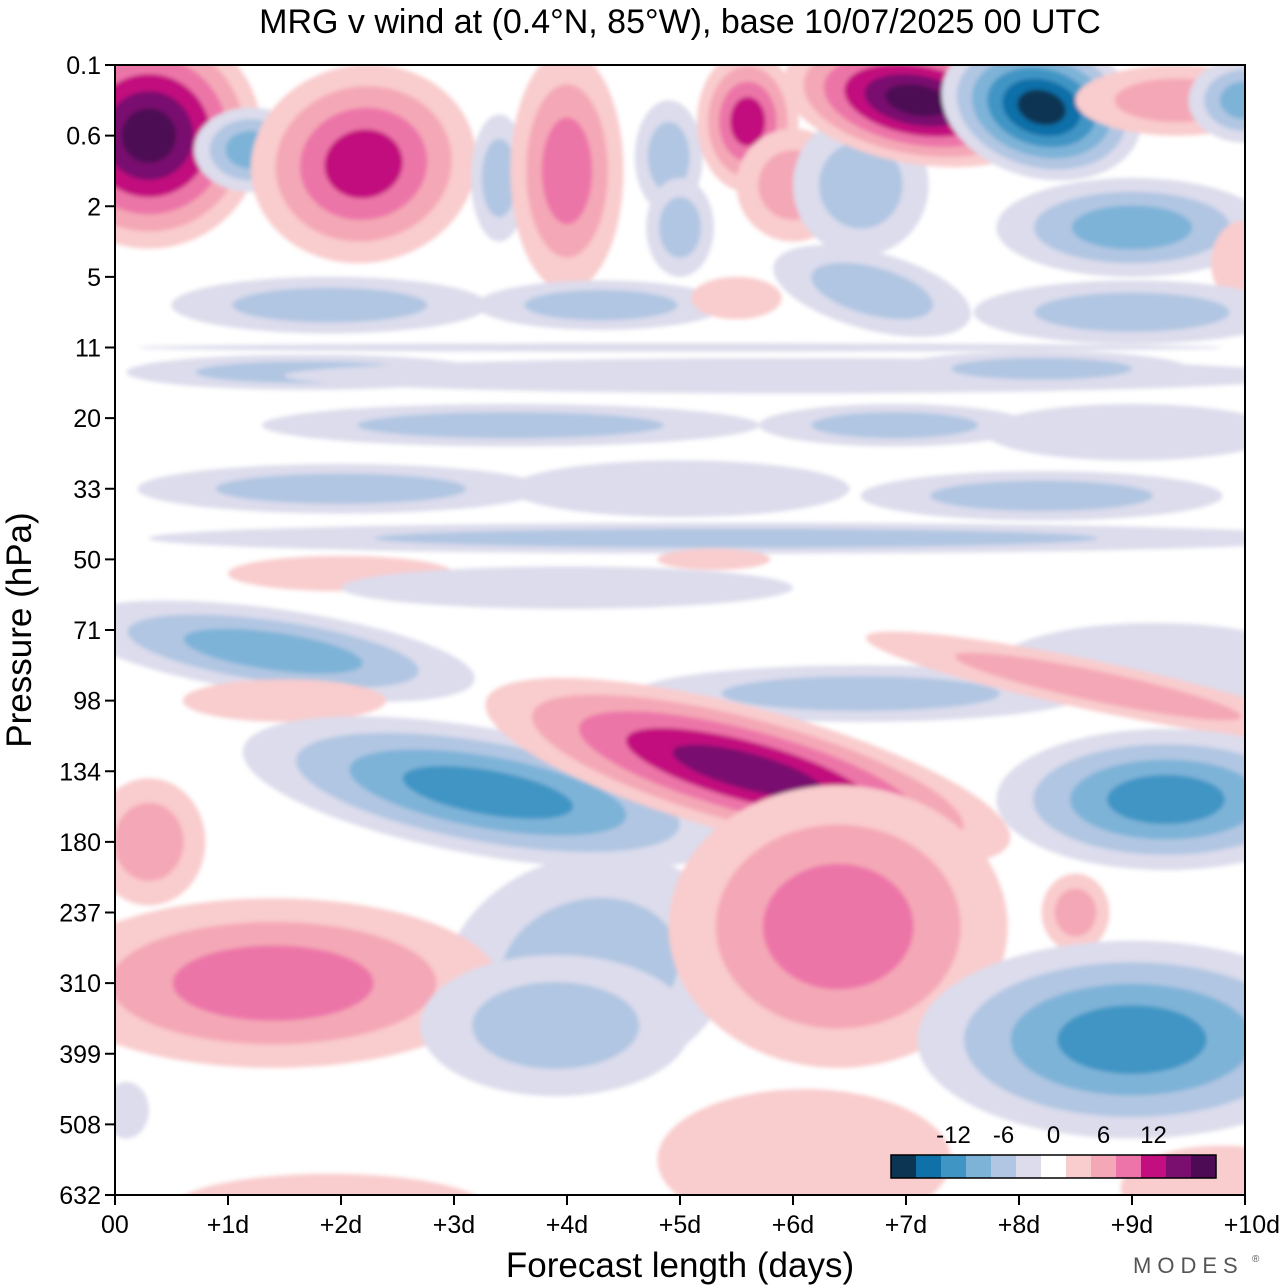 The height and width of the screenshot is (1286, 1280). Describe the element at coordinates (906, 1225) in the screenshot. I see `x-tick-label: +7d` at that location.